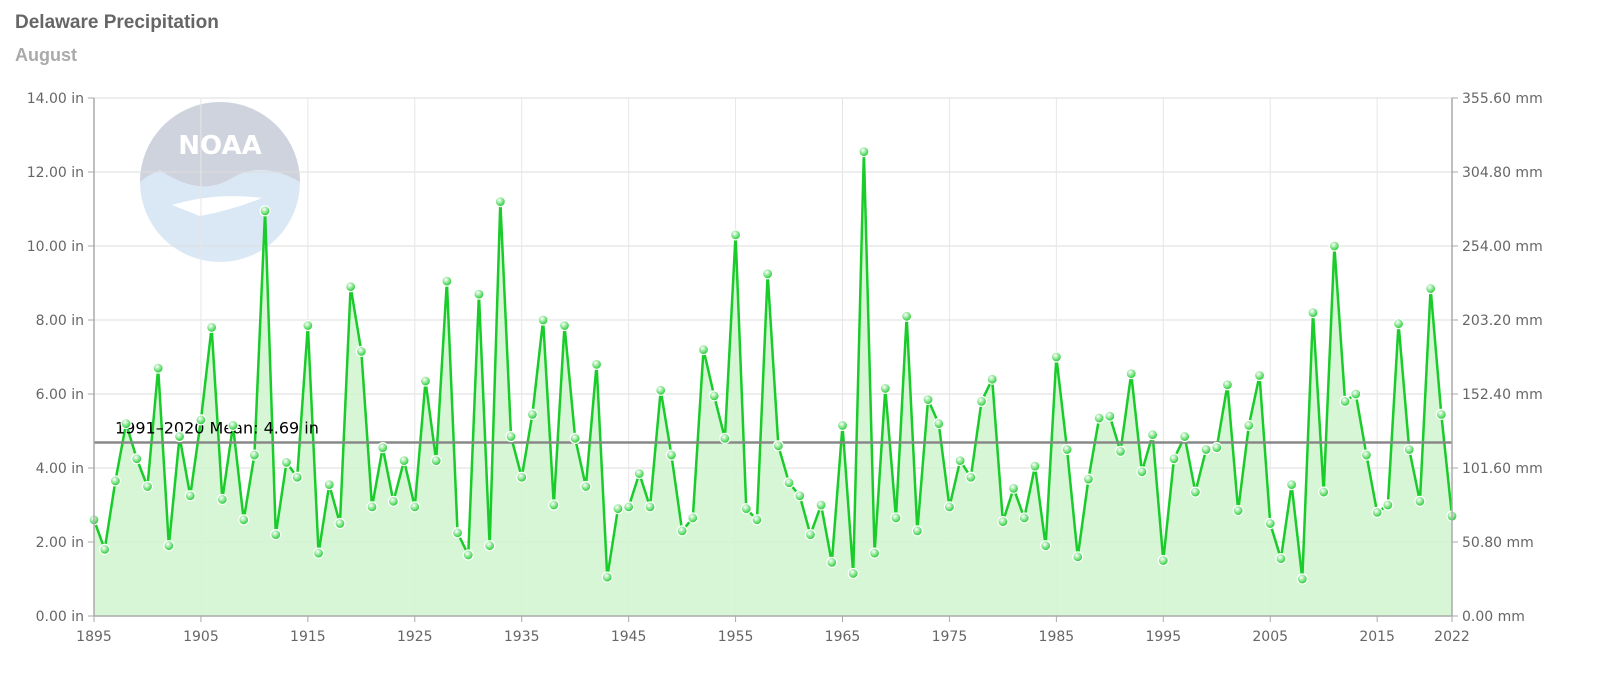 The image size is (1600, 694). What do you see at coordinates (1502, 395) in the screenshot?
I see `y-tick-label-right: 152.40 mm` at bounding box center [1502, 395].